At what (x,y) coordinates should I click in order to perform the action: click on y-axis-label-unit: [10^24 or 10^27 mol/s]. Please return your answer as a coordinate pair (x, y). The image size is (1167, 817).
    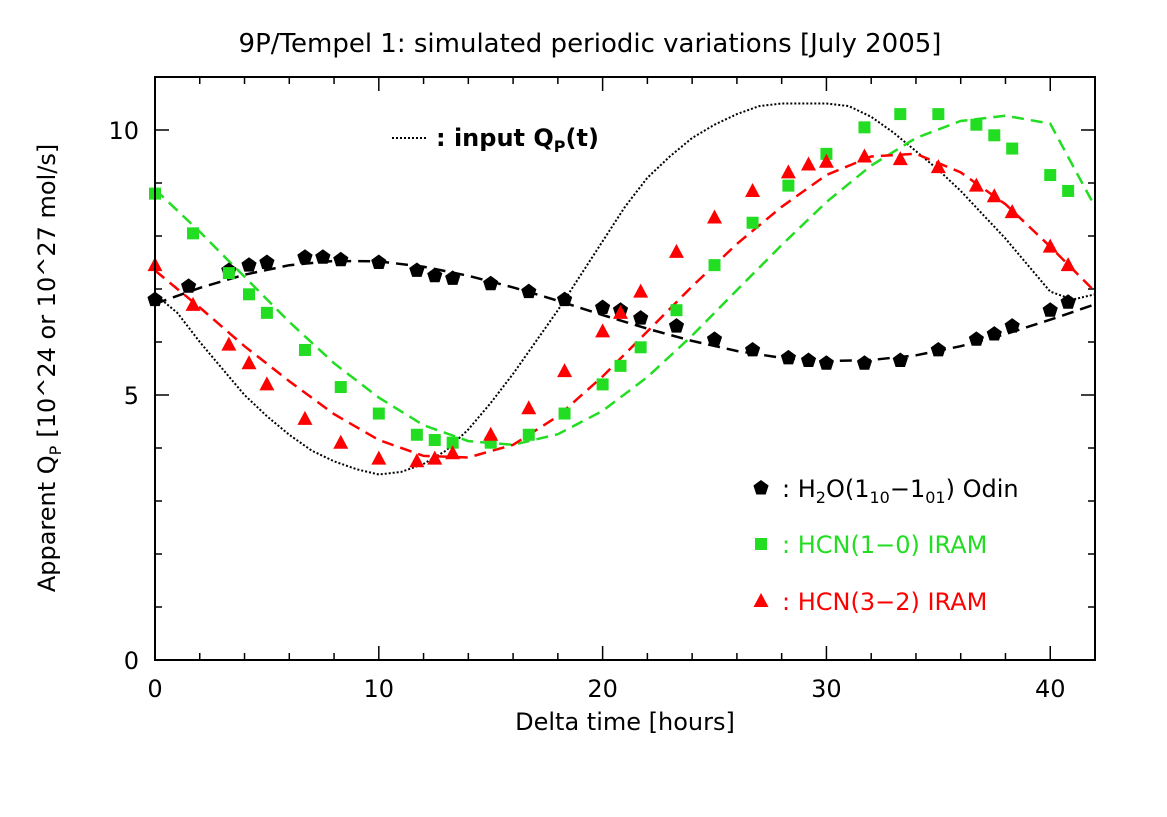
    Looking at the image, I should click on (47, 291).